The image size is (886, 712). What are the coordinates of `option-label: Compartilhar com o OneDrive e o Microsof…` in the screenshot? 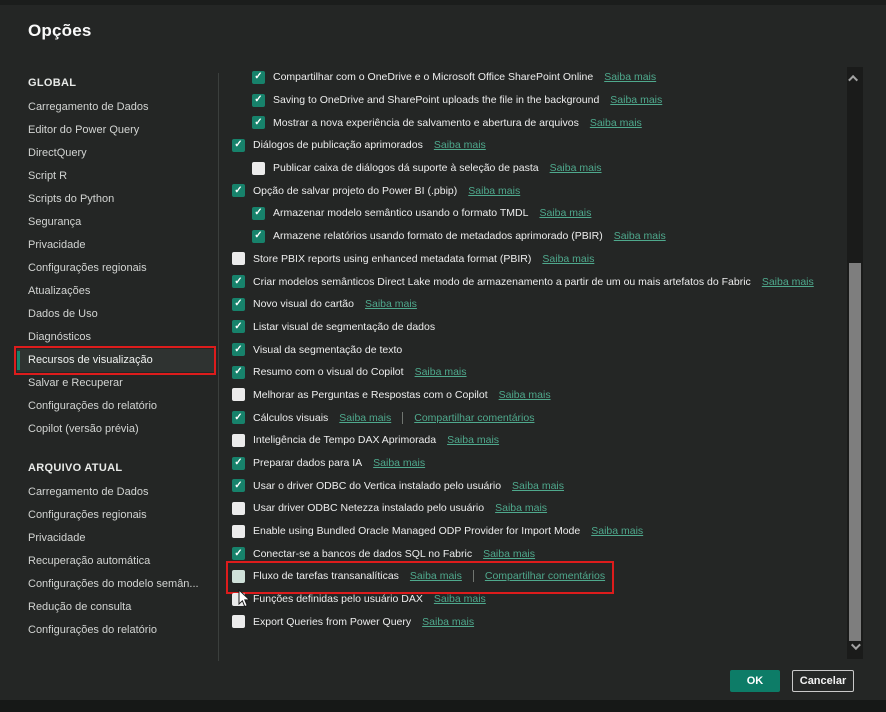 It's located at (433, 77).